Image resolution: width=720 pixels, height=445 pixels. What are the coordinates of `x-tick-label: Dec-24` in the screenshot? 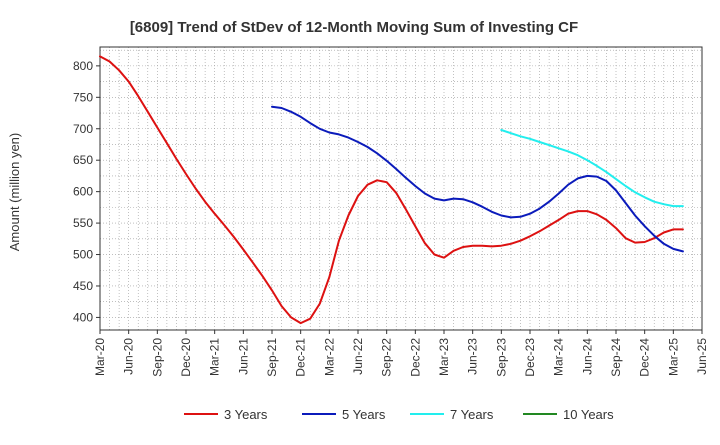 It's located at (645, 357).